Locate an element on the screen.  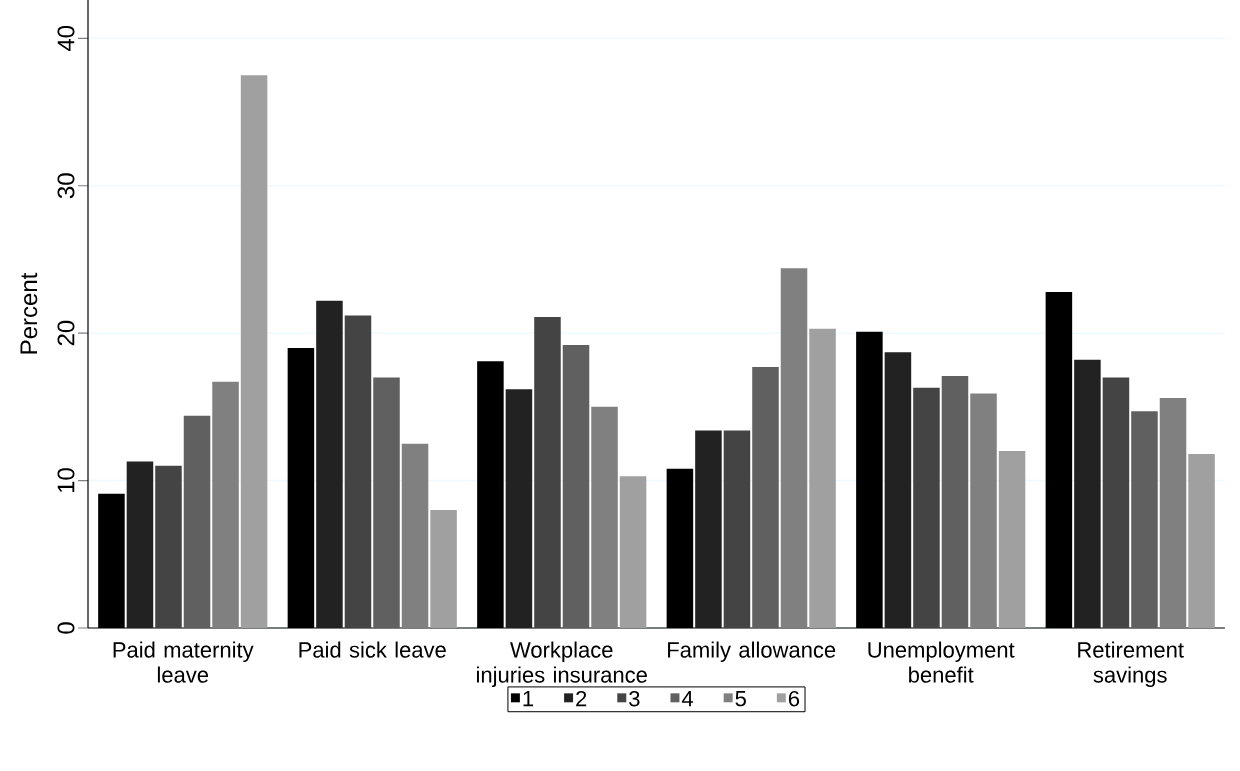
legend-label: 6 is located at coordinates (794, 698).